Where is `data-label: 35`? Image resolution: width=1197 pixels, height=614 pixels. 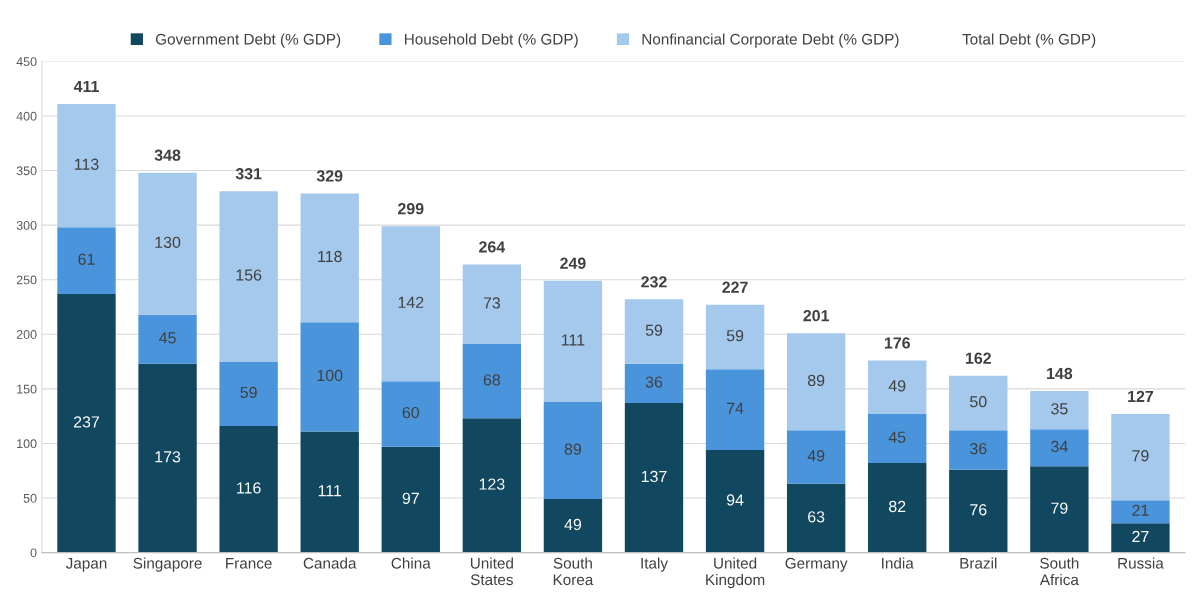 data-label: 35 is located at coordinates (1059, 409).